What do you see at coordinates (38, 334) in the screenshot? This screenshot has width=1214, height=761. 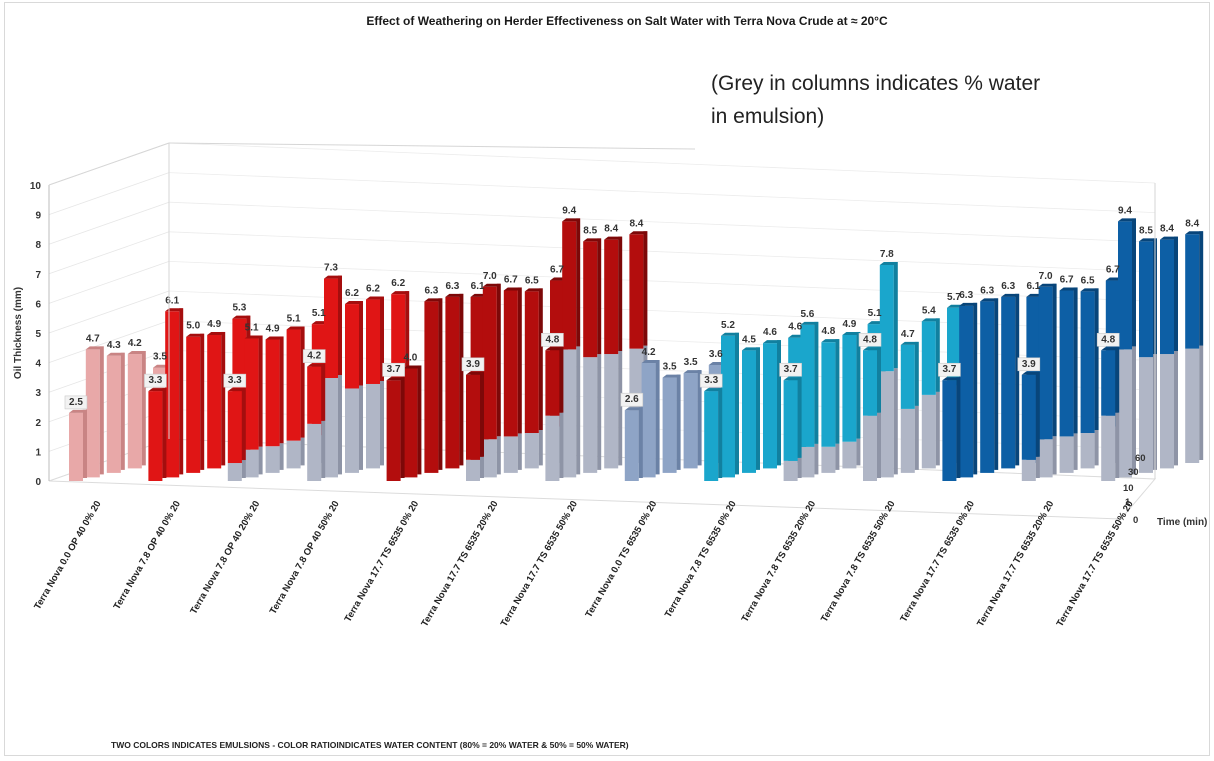 I see `y-tick-label: 5` at bounding box center [38, 334].